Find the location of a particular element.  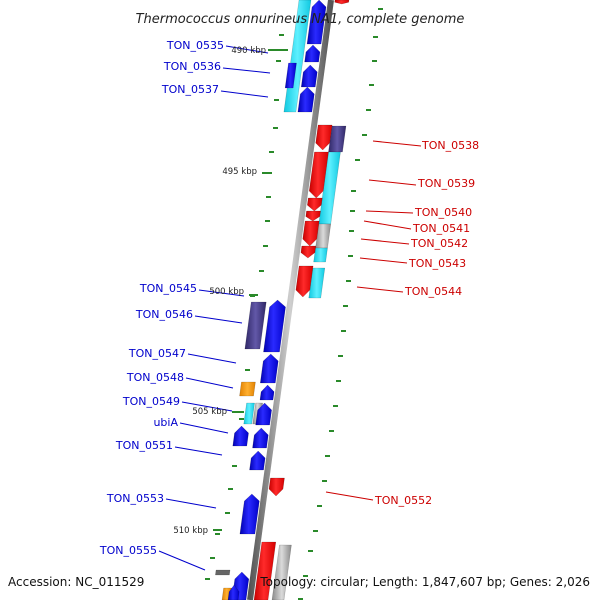

gene-label-ton-0537: TON_0537 is located at coordinates (190, 89).